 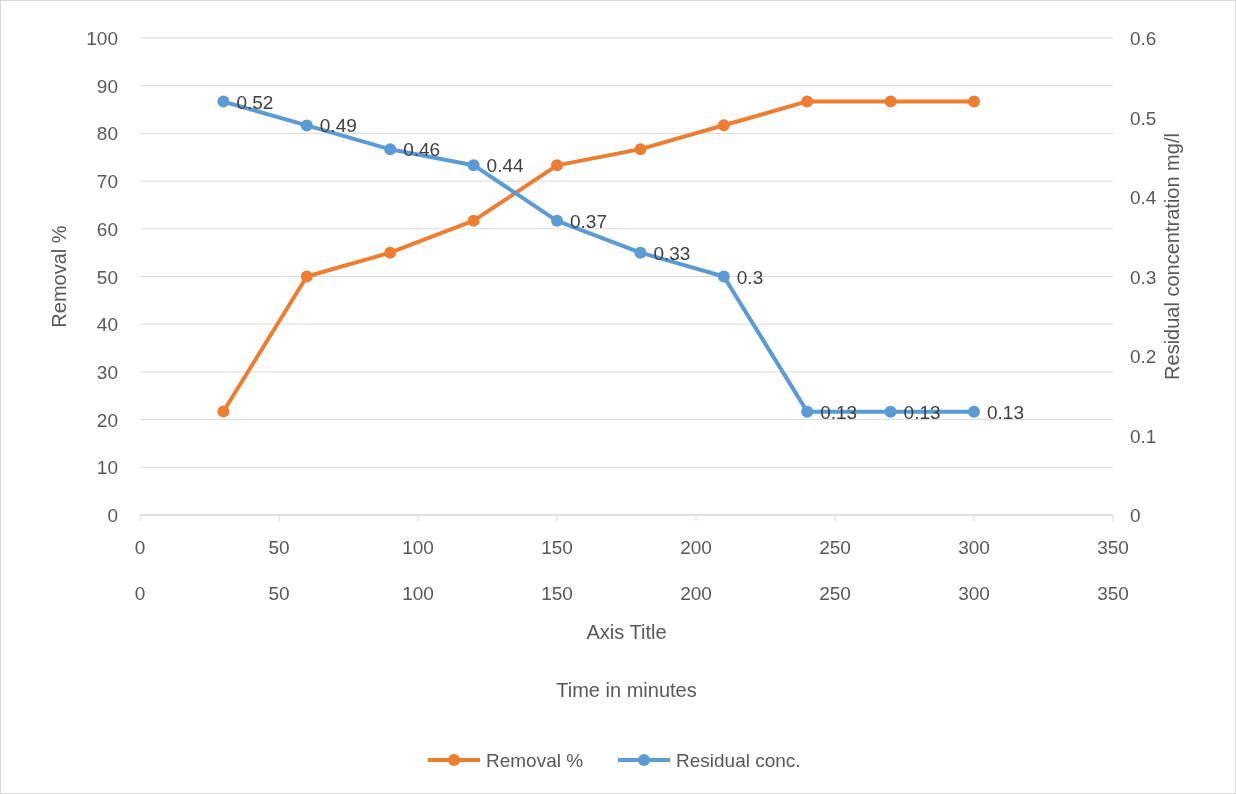 What do you see at coordinates (107, 468) in the screenshot?
I see `y-tick-label: 10` at bounding box center [107, 468].